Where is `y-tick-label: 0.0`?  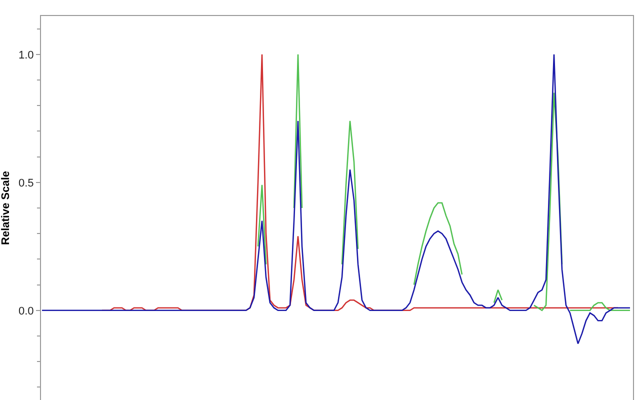
y-tick-label: 0.0 is located at coordinates (26, 311).